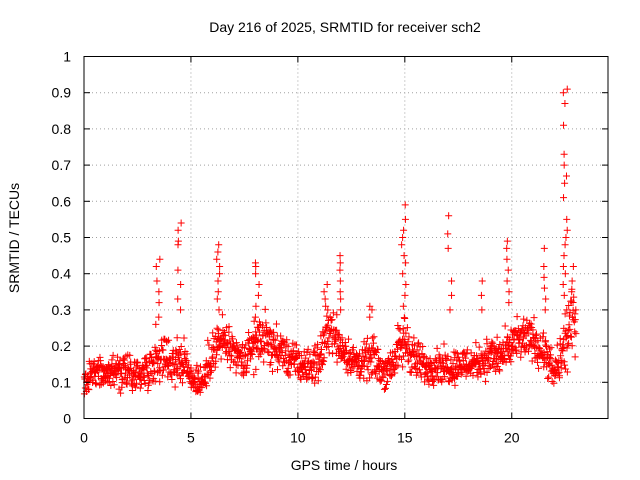  Describe the element at coordinates (14, 238) in the screenshot. I see `y-axis-label: SRMTID / TECUs` at that location.